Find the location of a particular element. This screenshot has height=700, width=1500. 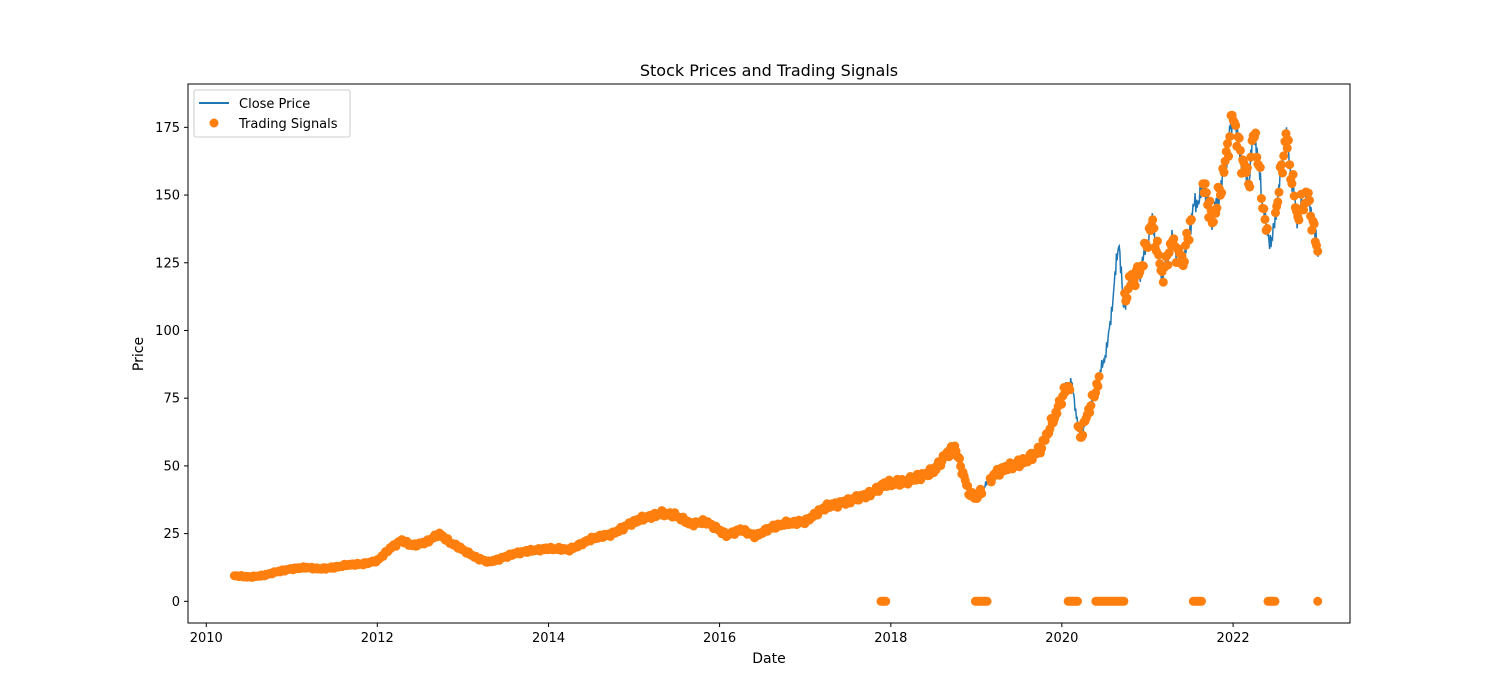

x-tick-label: 2018 is located at coordinates (890, 638).